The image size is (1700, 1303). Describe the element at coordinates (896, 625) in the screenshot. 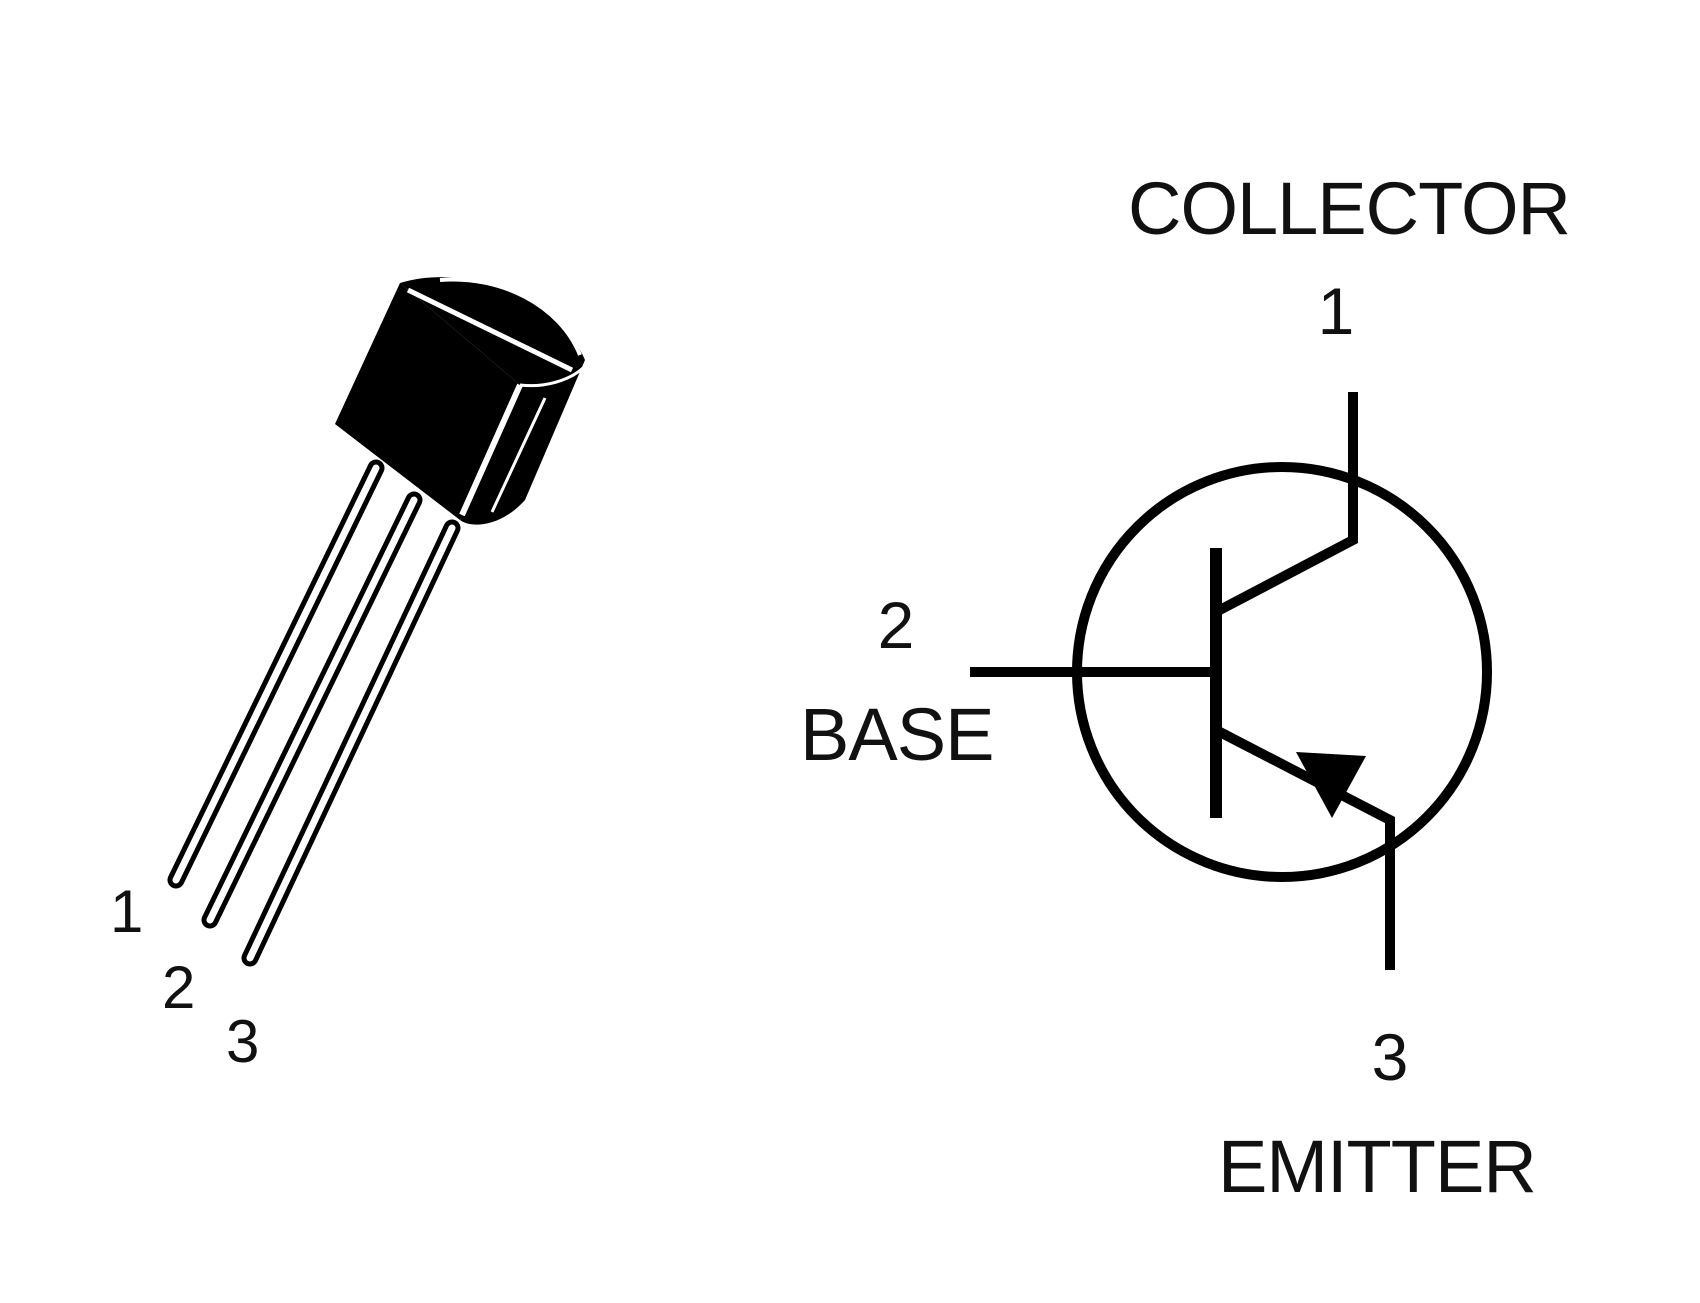

I see `base-pin-number: 2` at that location.